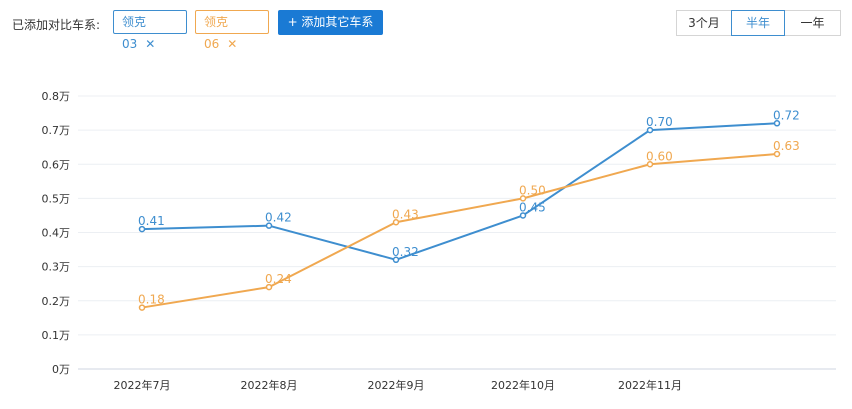  What do you see at coordinates (232, 30) in the screenshot?
I see `series-tag-lynk06: 领克06 ✕` at bounding box center [232, 30].